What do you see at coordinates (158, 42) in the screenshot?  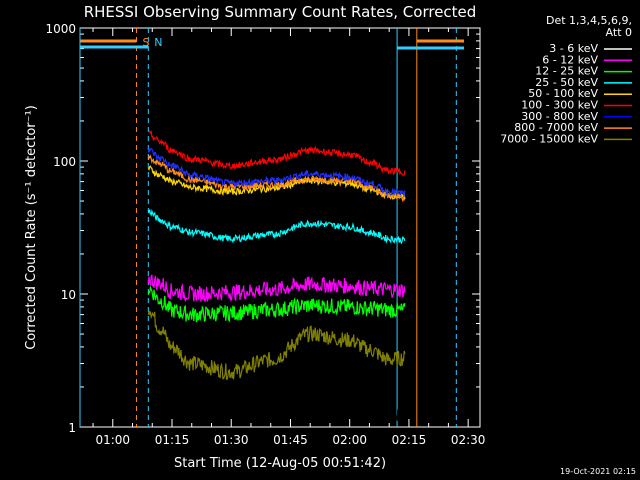 I see `marker-label: N` at bounding box center [158, 42].